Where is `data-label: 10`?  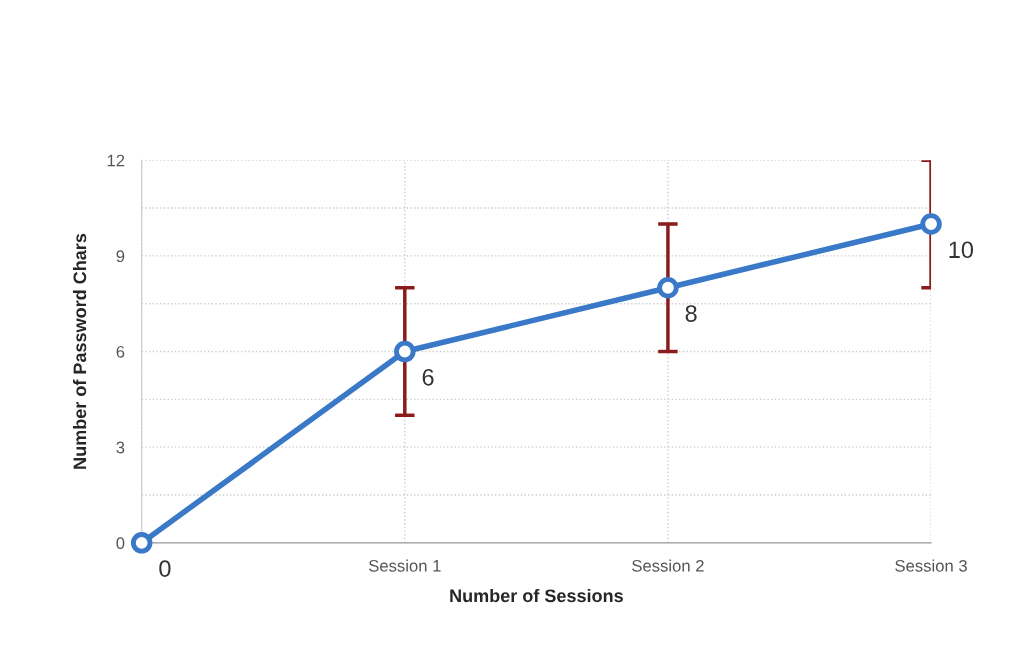
data-label: 10 is located at coordinates (961, 250).